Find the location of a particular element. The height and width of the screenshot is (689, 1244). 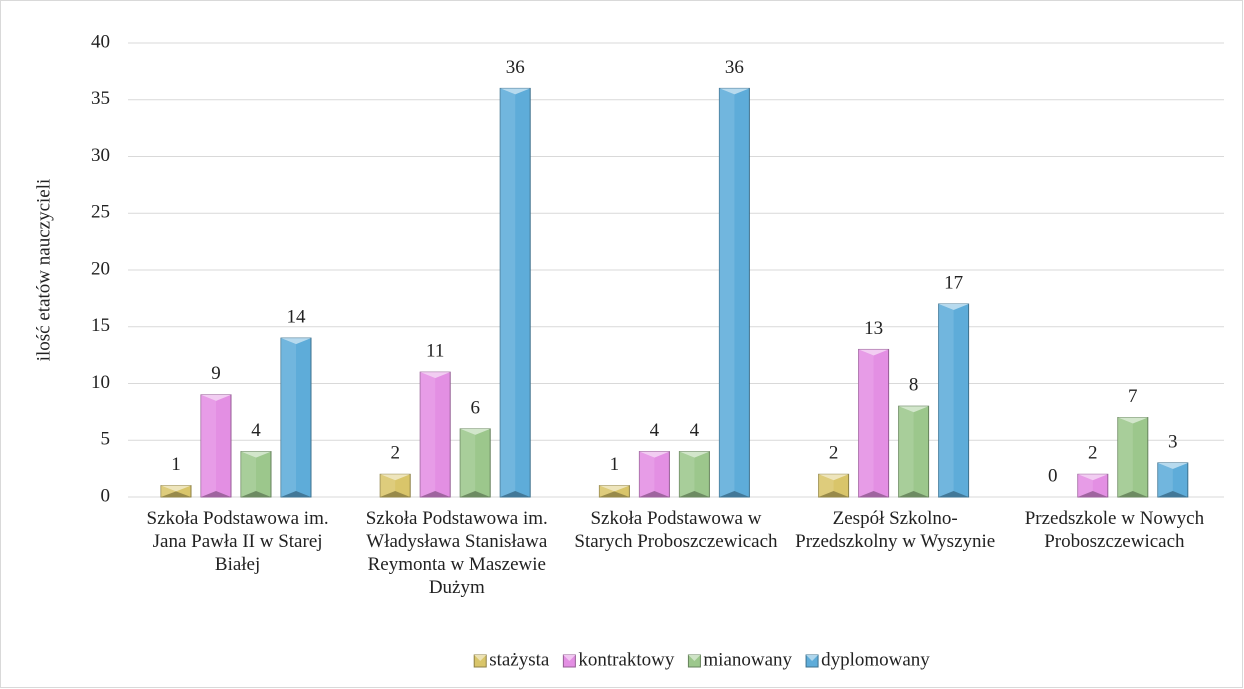

value-label: 9 is located at coordinates (216, 373).